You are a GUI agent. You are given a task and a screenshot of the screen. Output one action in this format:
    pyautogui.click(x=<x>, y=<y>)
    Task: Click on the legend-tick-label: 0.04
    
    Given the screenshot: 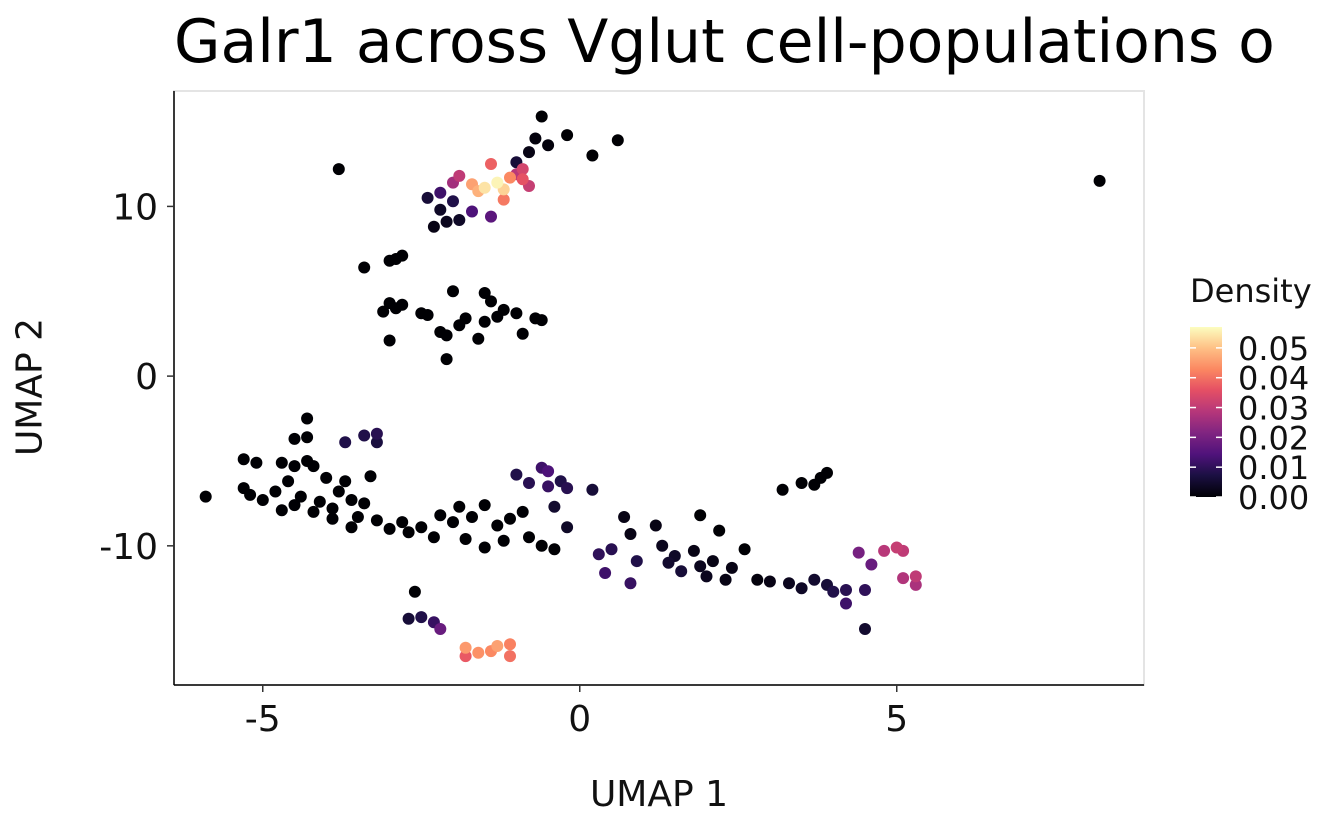 What is the action you would take?
    pyautogui.click(x=1273, y=379)
    